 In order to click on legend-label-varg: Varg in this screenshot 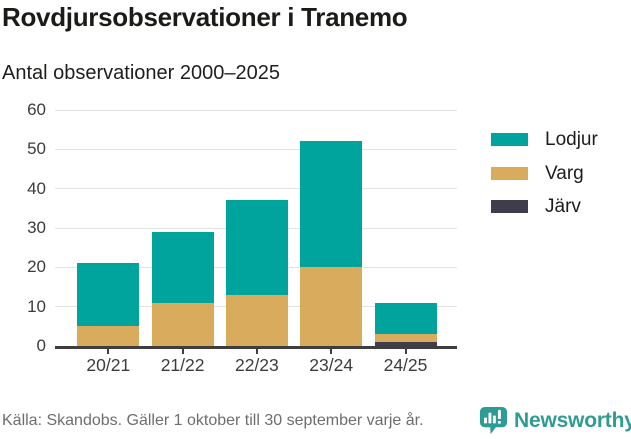, I will do `click(564, 173)`.